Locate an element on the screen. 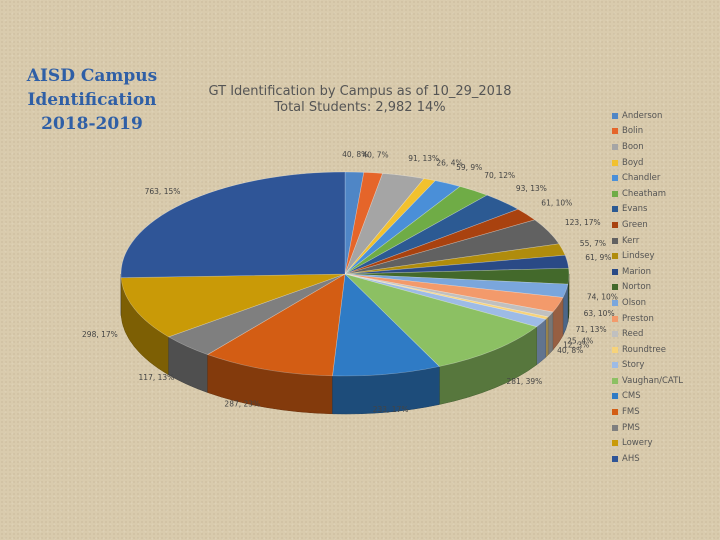  legend-label: CMS is located at coordinates (631, 396).